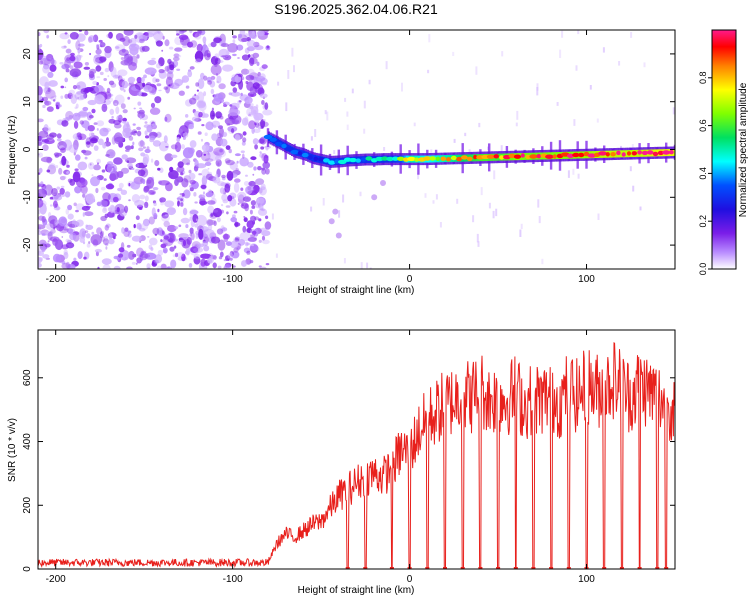 Image resolution: width=750 pixels, height=605 pixels. What do you see at coordinates (705, 174) in the screenshot?
I see `colorbar-ticks: 0.0 0.2 0.4 0.6 0.8` at bounding box center [705, 174].